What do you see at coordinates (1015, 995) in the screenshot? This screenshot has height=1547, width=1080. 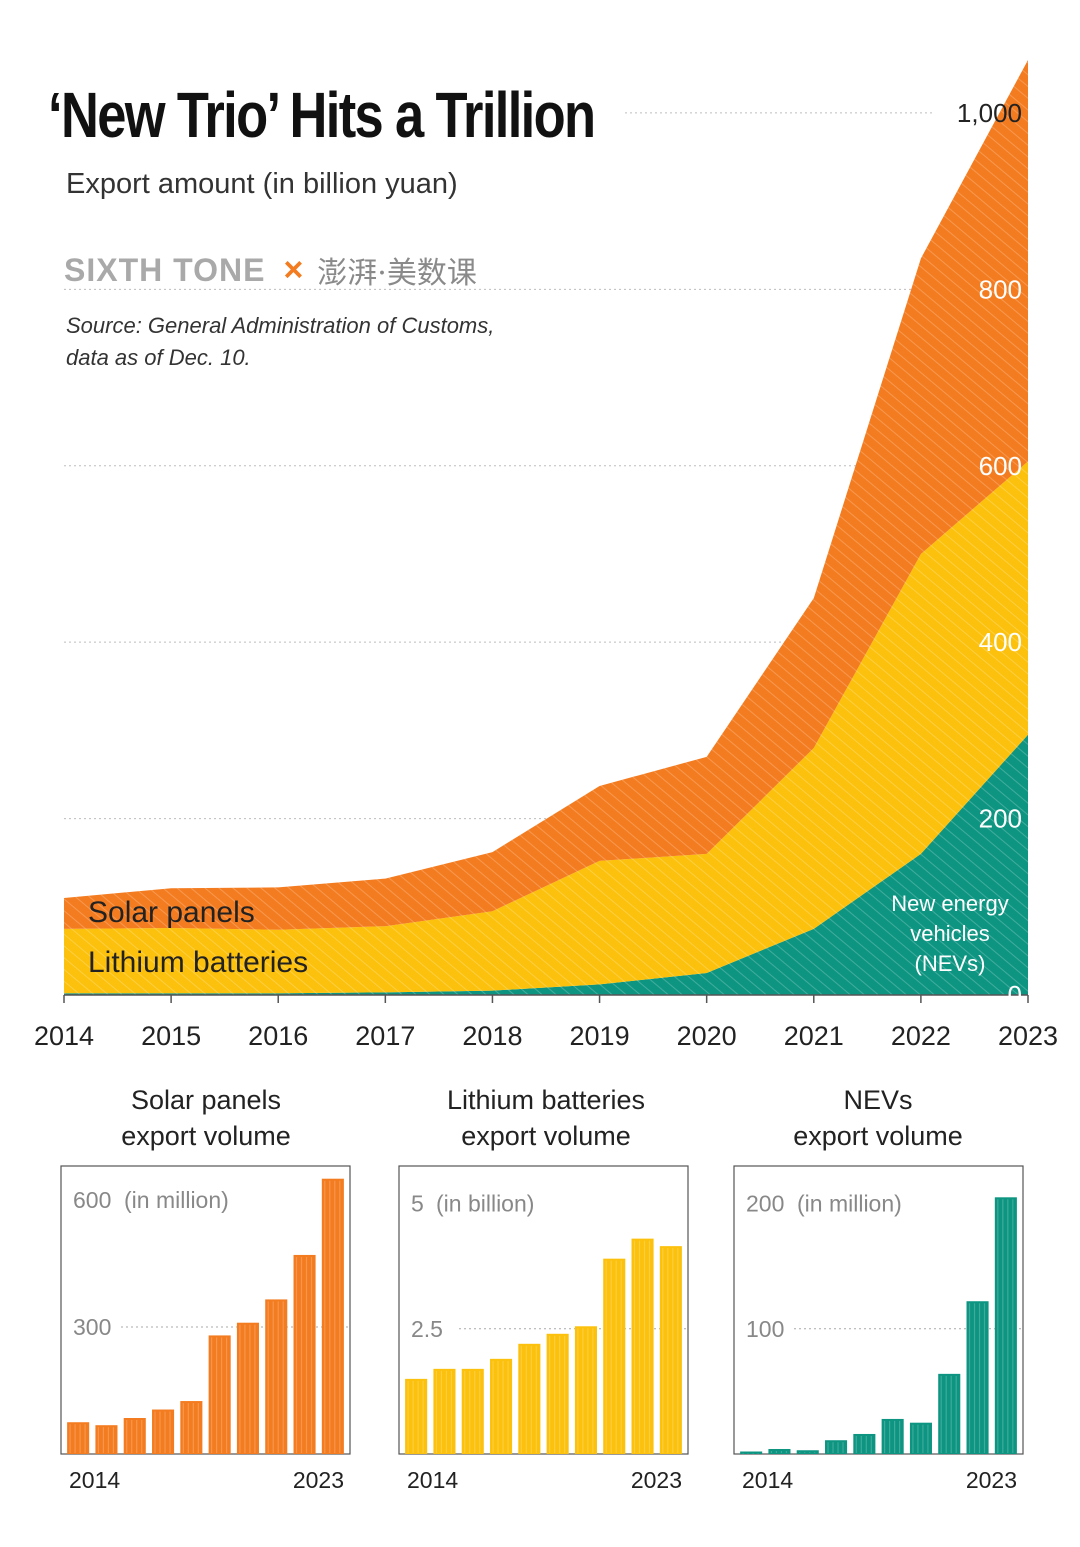 I see `y-tick-0: 0` at bounding box center [1015, 995].